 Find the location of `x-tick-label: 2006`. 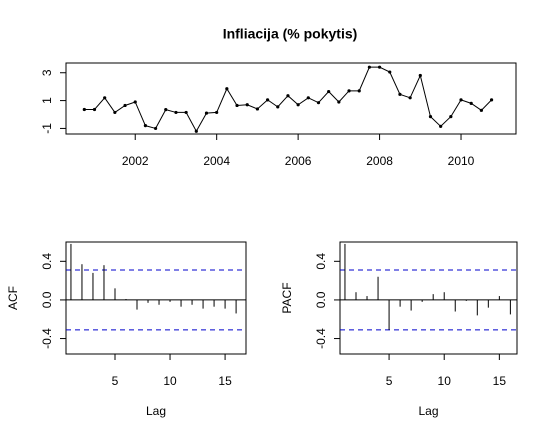

x-tick-label: 2006 is located at coordinates (298, 161).